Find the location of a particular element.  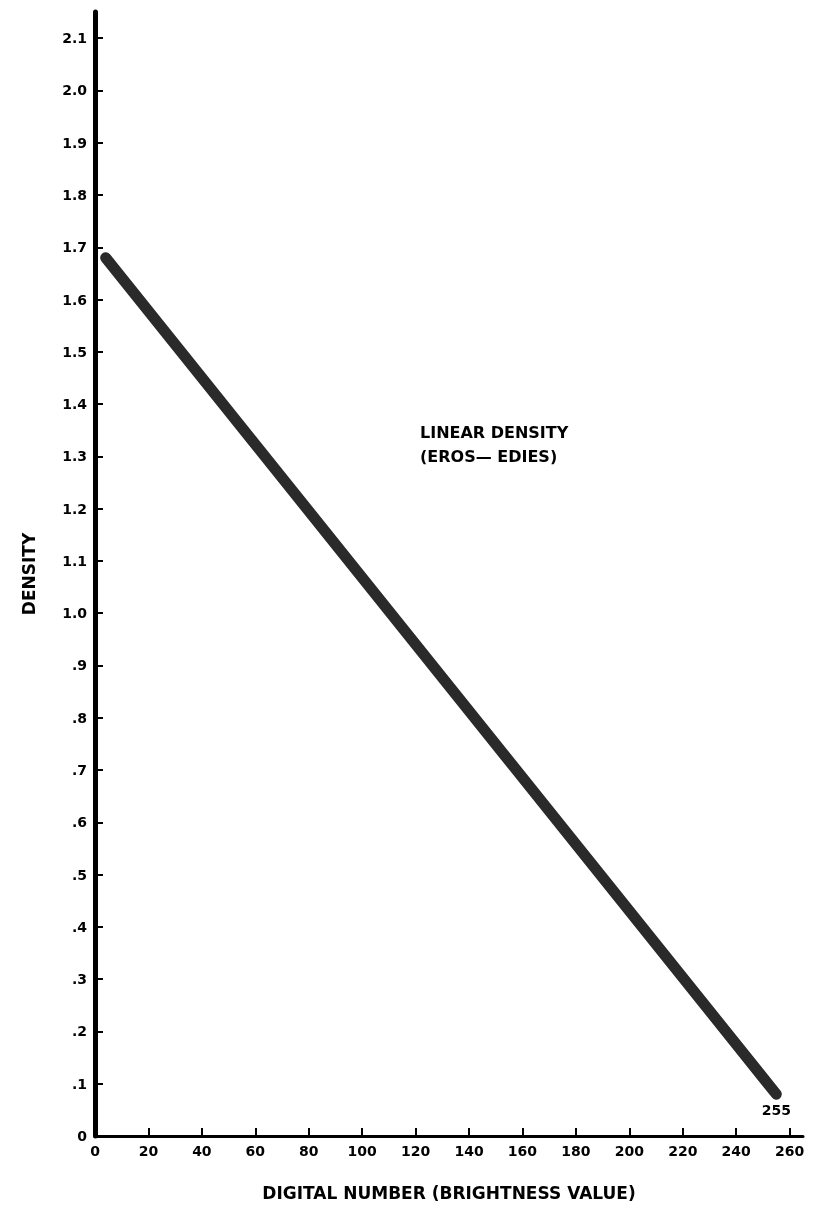

x-tick-label: 200 is located at coordinates (629, 1151).